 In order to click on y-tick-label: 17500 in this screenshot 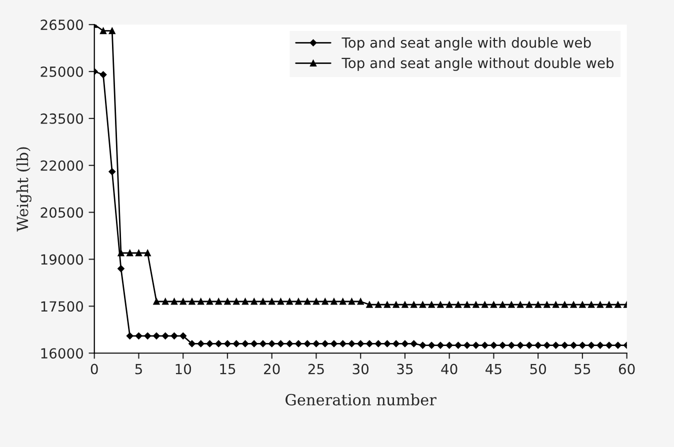, I will do `click(62, 306)`.